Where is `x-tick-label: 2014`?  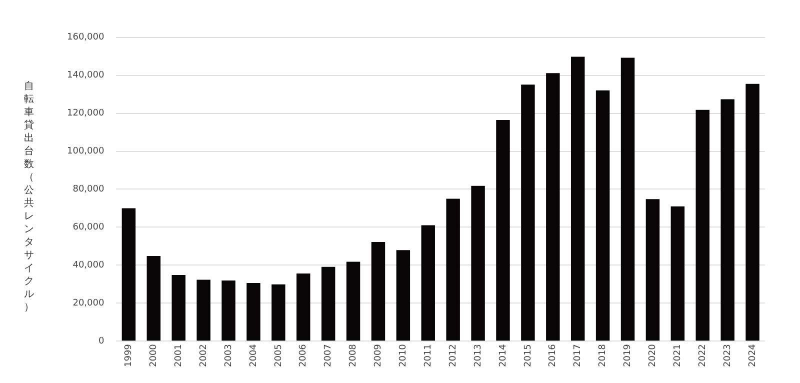
x-tick-label: 2014 is located at coordinates (503, 355).